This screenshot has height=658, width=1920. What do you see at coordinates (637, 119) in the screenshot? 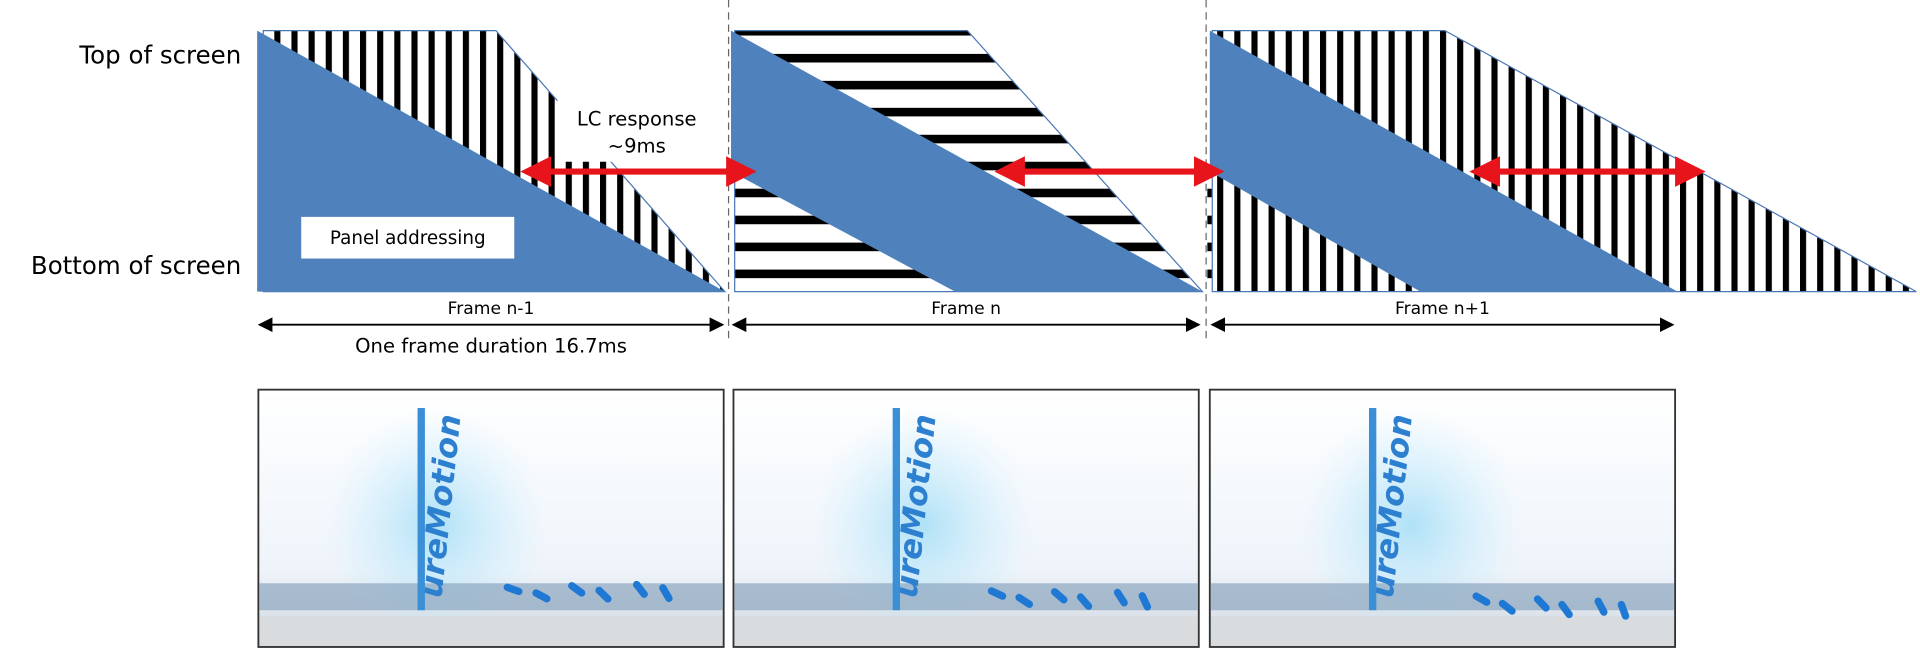
I see `annotation: LC response` at bounding box center [637, 119].